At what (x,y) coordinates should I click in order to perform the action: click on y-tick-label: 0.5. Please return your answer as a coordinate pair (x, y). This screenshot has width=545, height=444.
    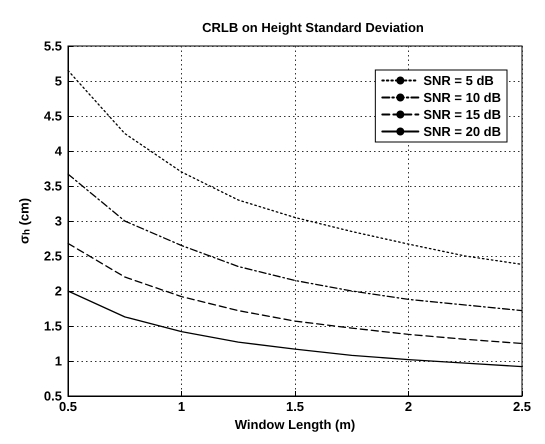
    Looking at the image, I should click on (53, 396).